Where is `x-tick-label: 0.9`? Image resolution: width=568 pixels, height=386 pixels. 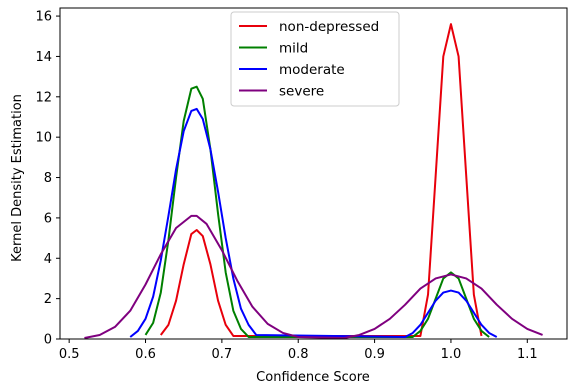 x-tick-label: 0.9 is located at coordinates (374, 354).